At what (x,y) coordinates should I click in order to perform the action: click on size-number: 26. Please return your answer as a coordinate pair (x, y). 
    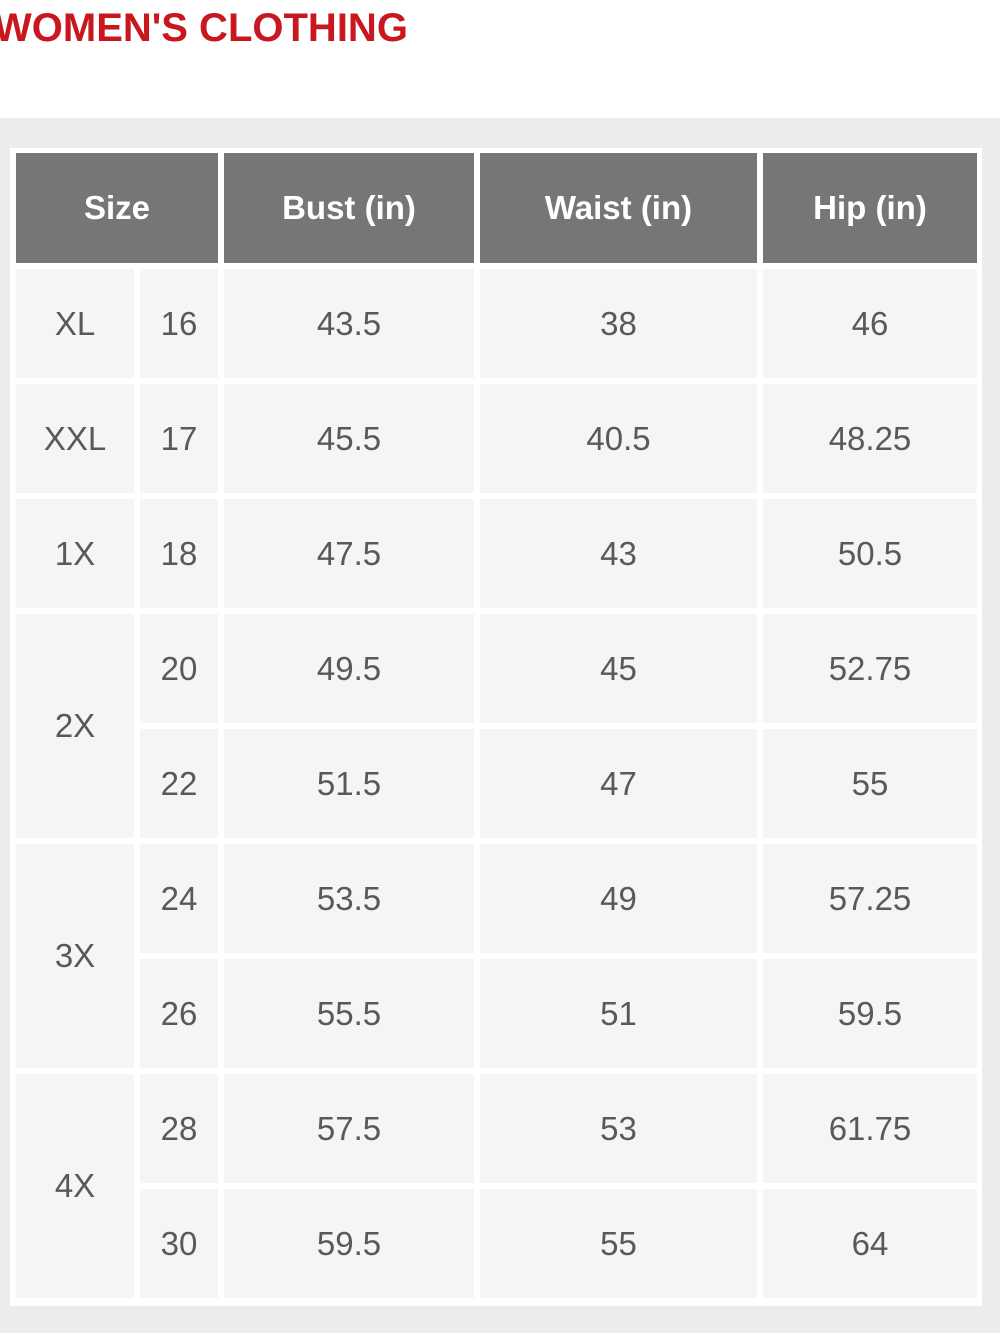
    Looking at the image, I should click on (179, 1013).